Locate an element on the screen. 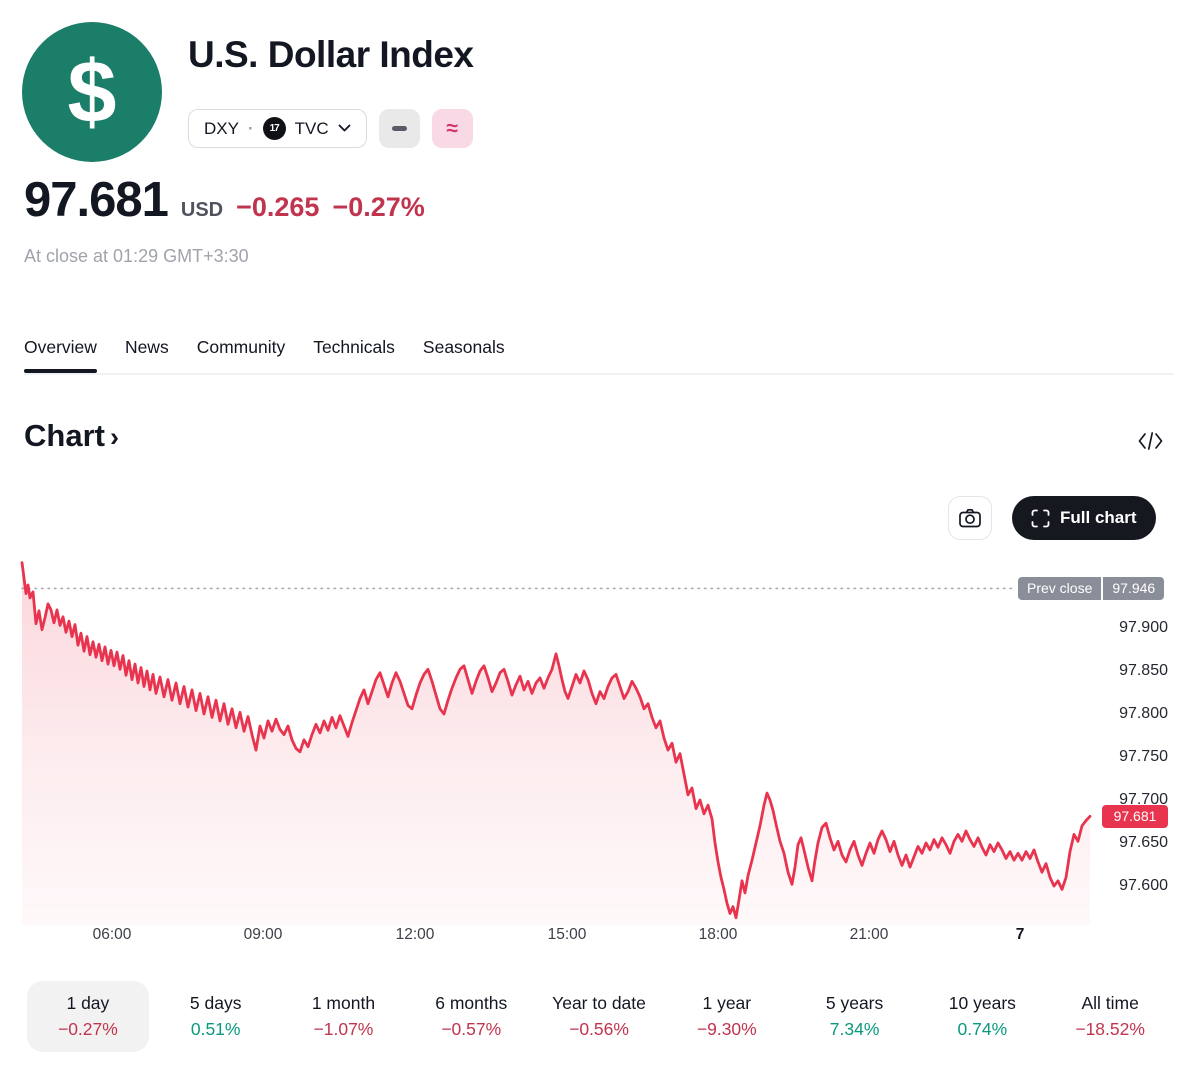  range-percent: 7.34% is located at coordinates (854, 1029).